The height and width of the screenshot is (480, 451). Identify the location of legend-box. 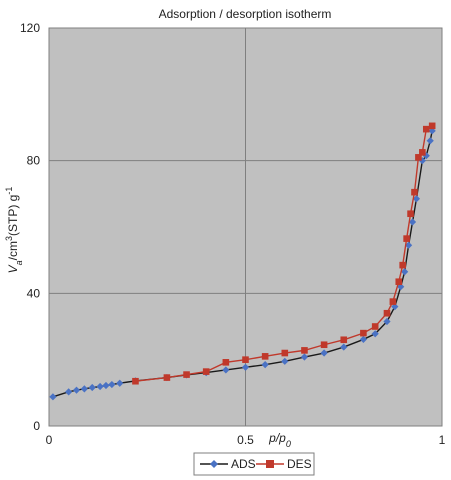
(254, 464).